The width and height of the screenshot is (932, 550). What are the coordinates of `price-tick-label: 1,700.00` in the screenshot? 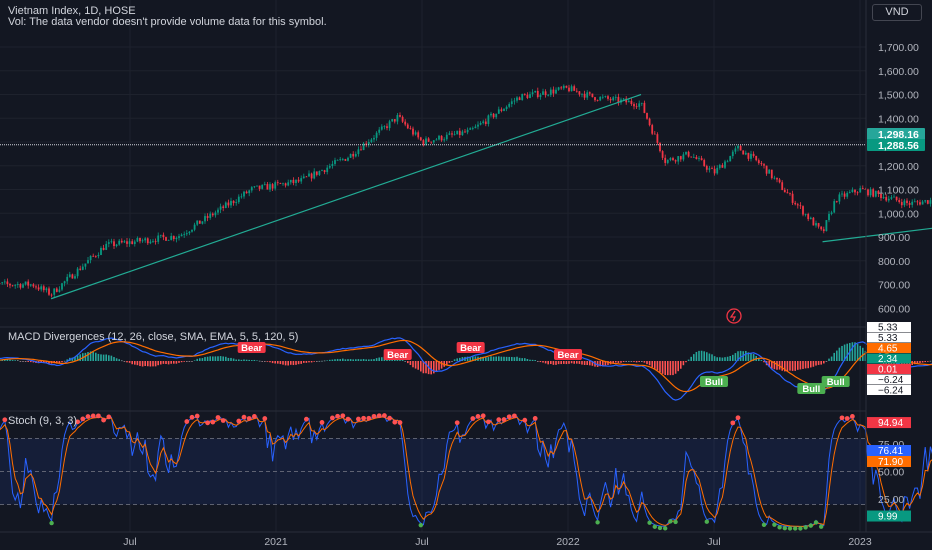 It's located at (898, 48).